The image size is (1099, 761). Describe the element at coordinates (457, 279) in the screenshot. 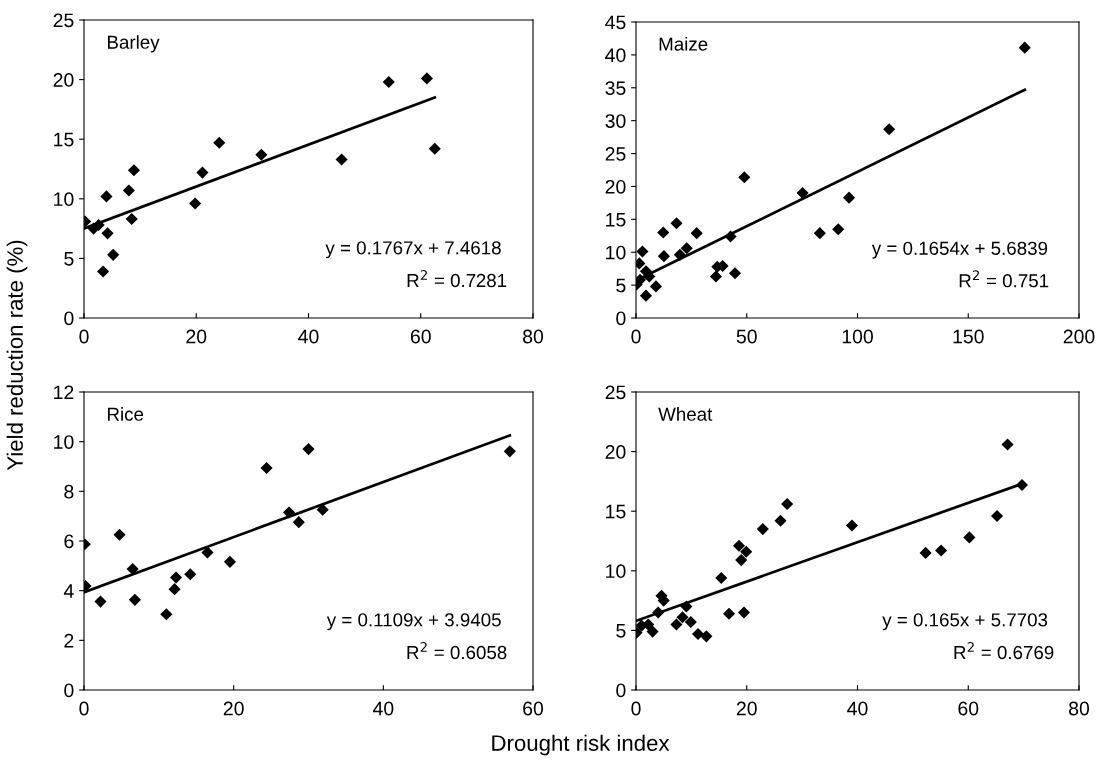

I see `annotation: R$^{2}$ = 0.7281` at that location.